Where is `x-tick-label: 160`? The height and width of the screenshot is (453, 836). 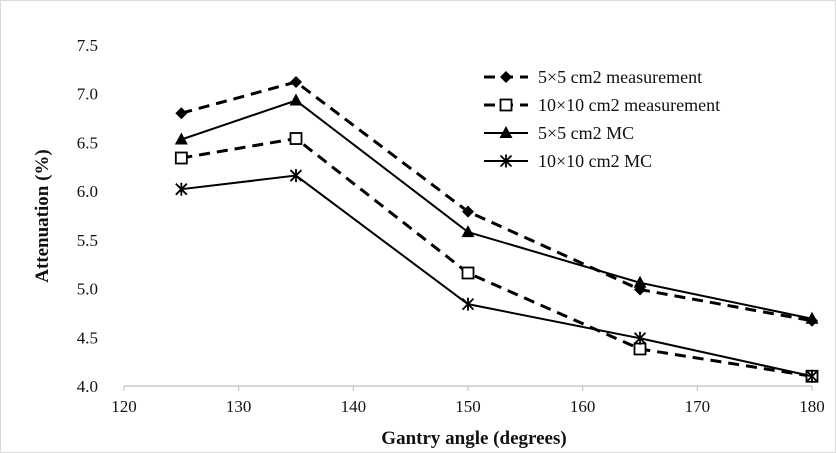 x-tick-label: 160 is located at coordinates (583, 406).